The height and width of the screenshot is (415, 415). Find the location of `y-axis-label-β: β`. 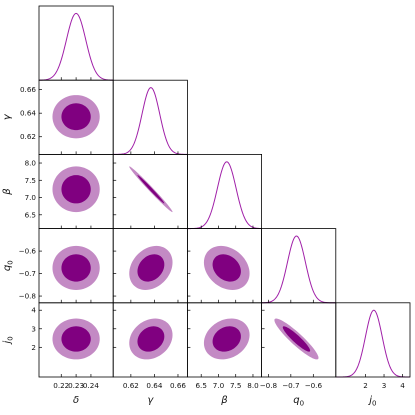

y-axis-label-β: β is located at coordinates (7, 192).